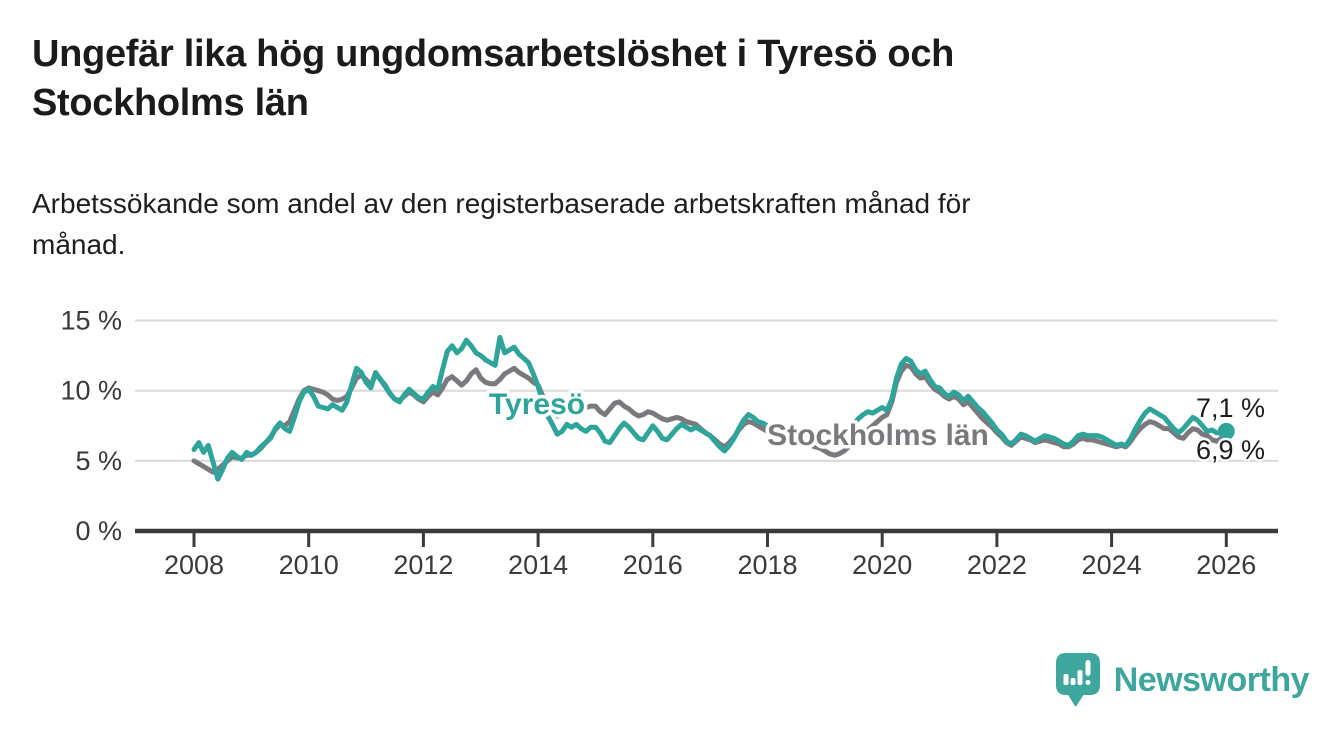 The image size is (1340, 734). I want to click on x-tick-label-2024: 2024, so click(1112, 565).